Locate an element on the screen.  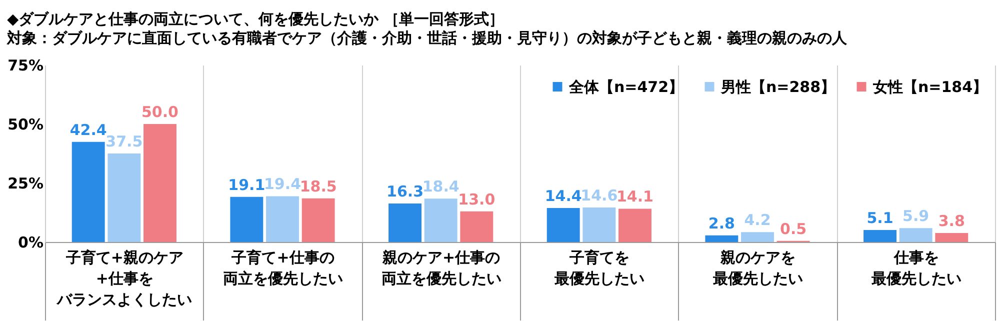
chart-subtitle: 対象：ダブルケアに直面している有職者でケア（介護・介助・世話・援助・見守り）の対象が子どもと親・義理の親のみの人 is located at coordinates (427, 38).